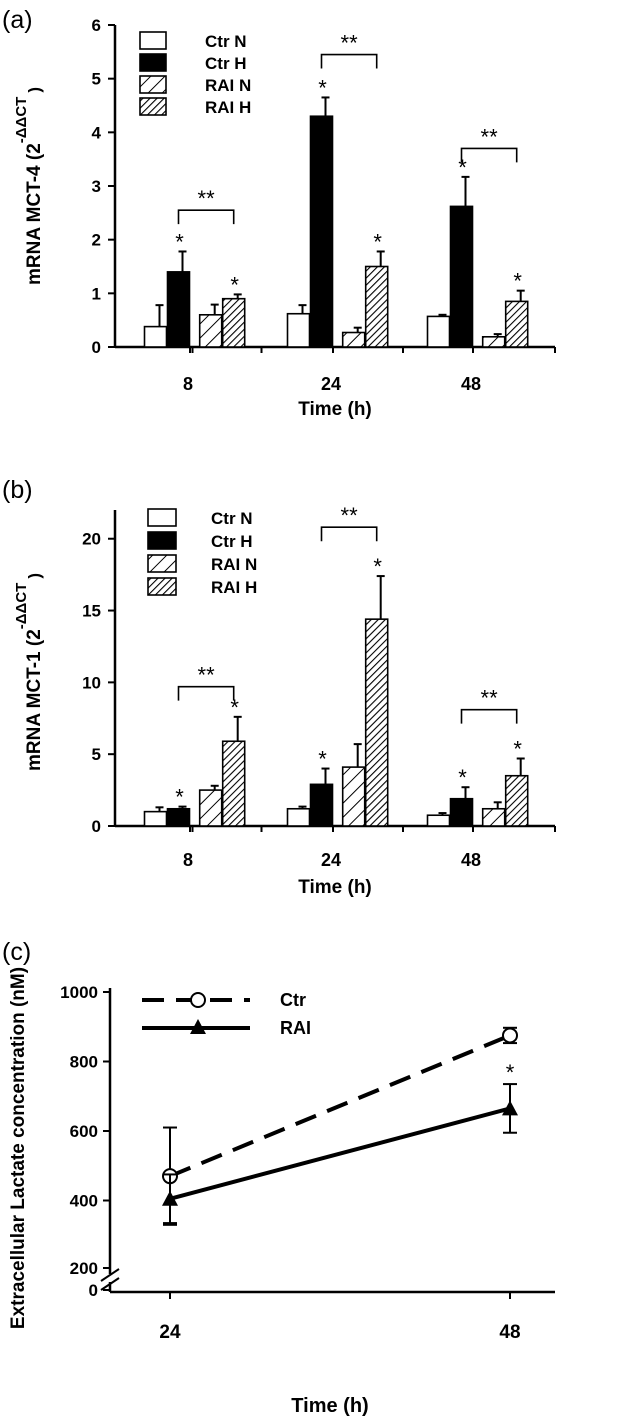 The image size is (623, 1422). Describe the element at coordinates (97, 132) in the screenshot. I see `y-tick-label: 4` at that location.